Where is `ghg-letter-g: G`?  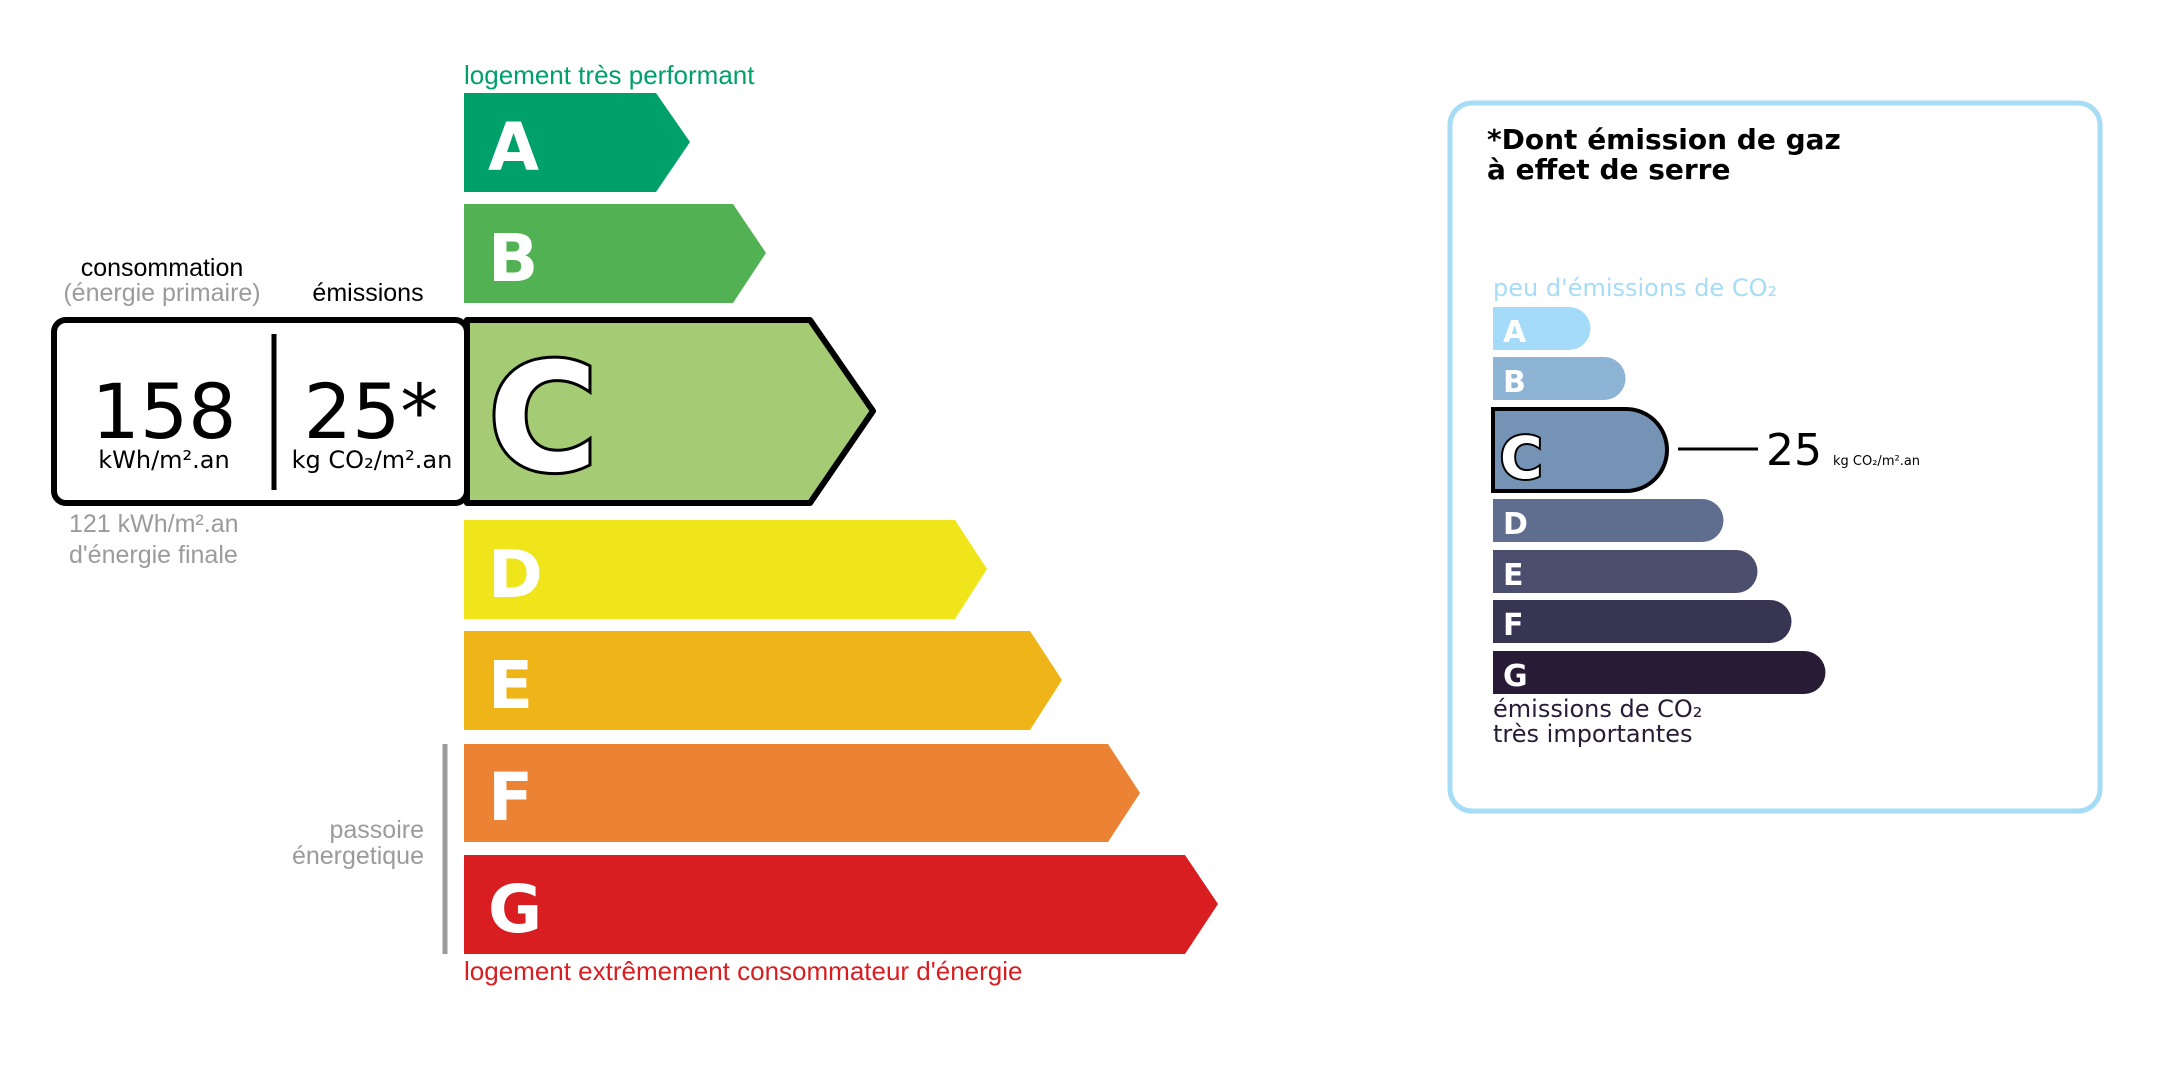 ghg-letter-g: G is located at coordinates (1515, 676).